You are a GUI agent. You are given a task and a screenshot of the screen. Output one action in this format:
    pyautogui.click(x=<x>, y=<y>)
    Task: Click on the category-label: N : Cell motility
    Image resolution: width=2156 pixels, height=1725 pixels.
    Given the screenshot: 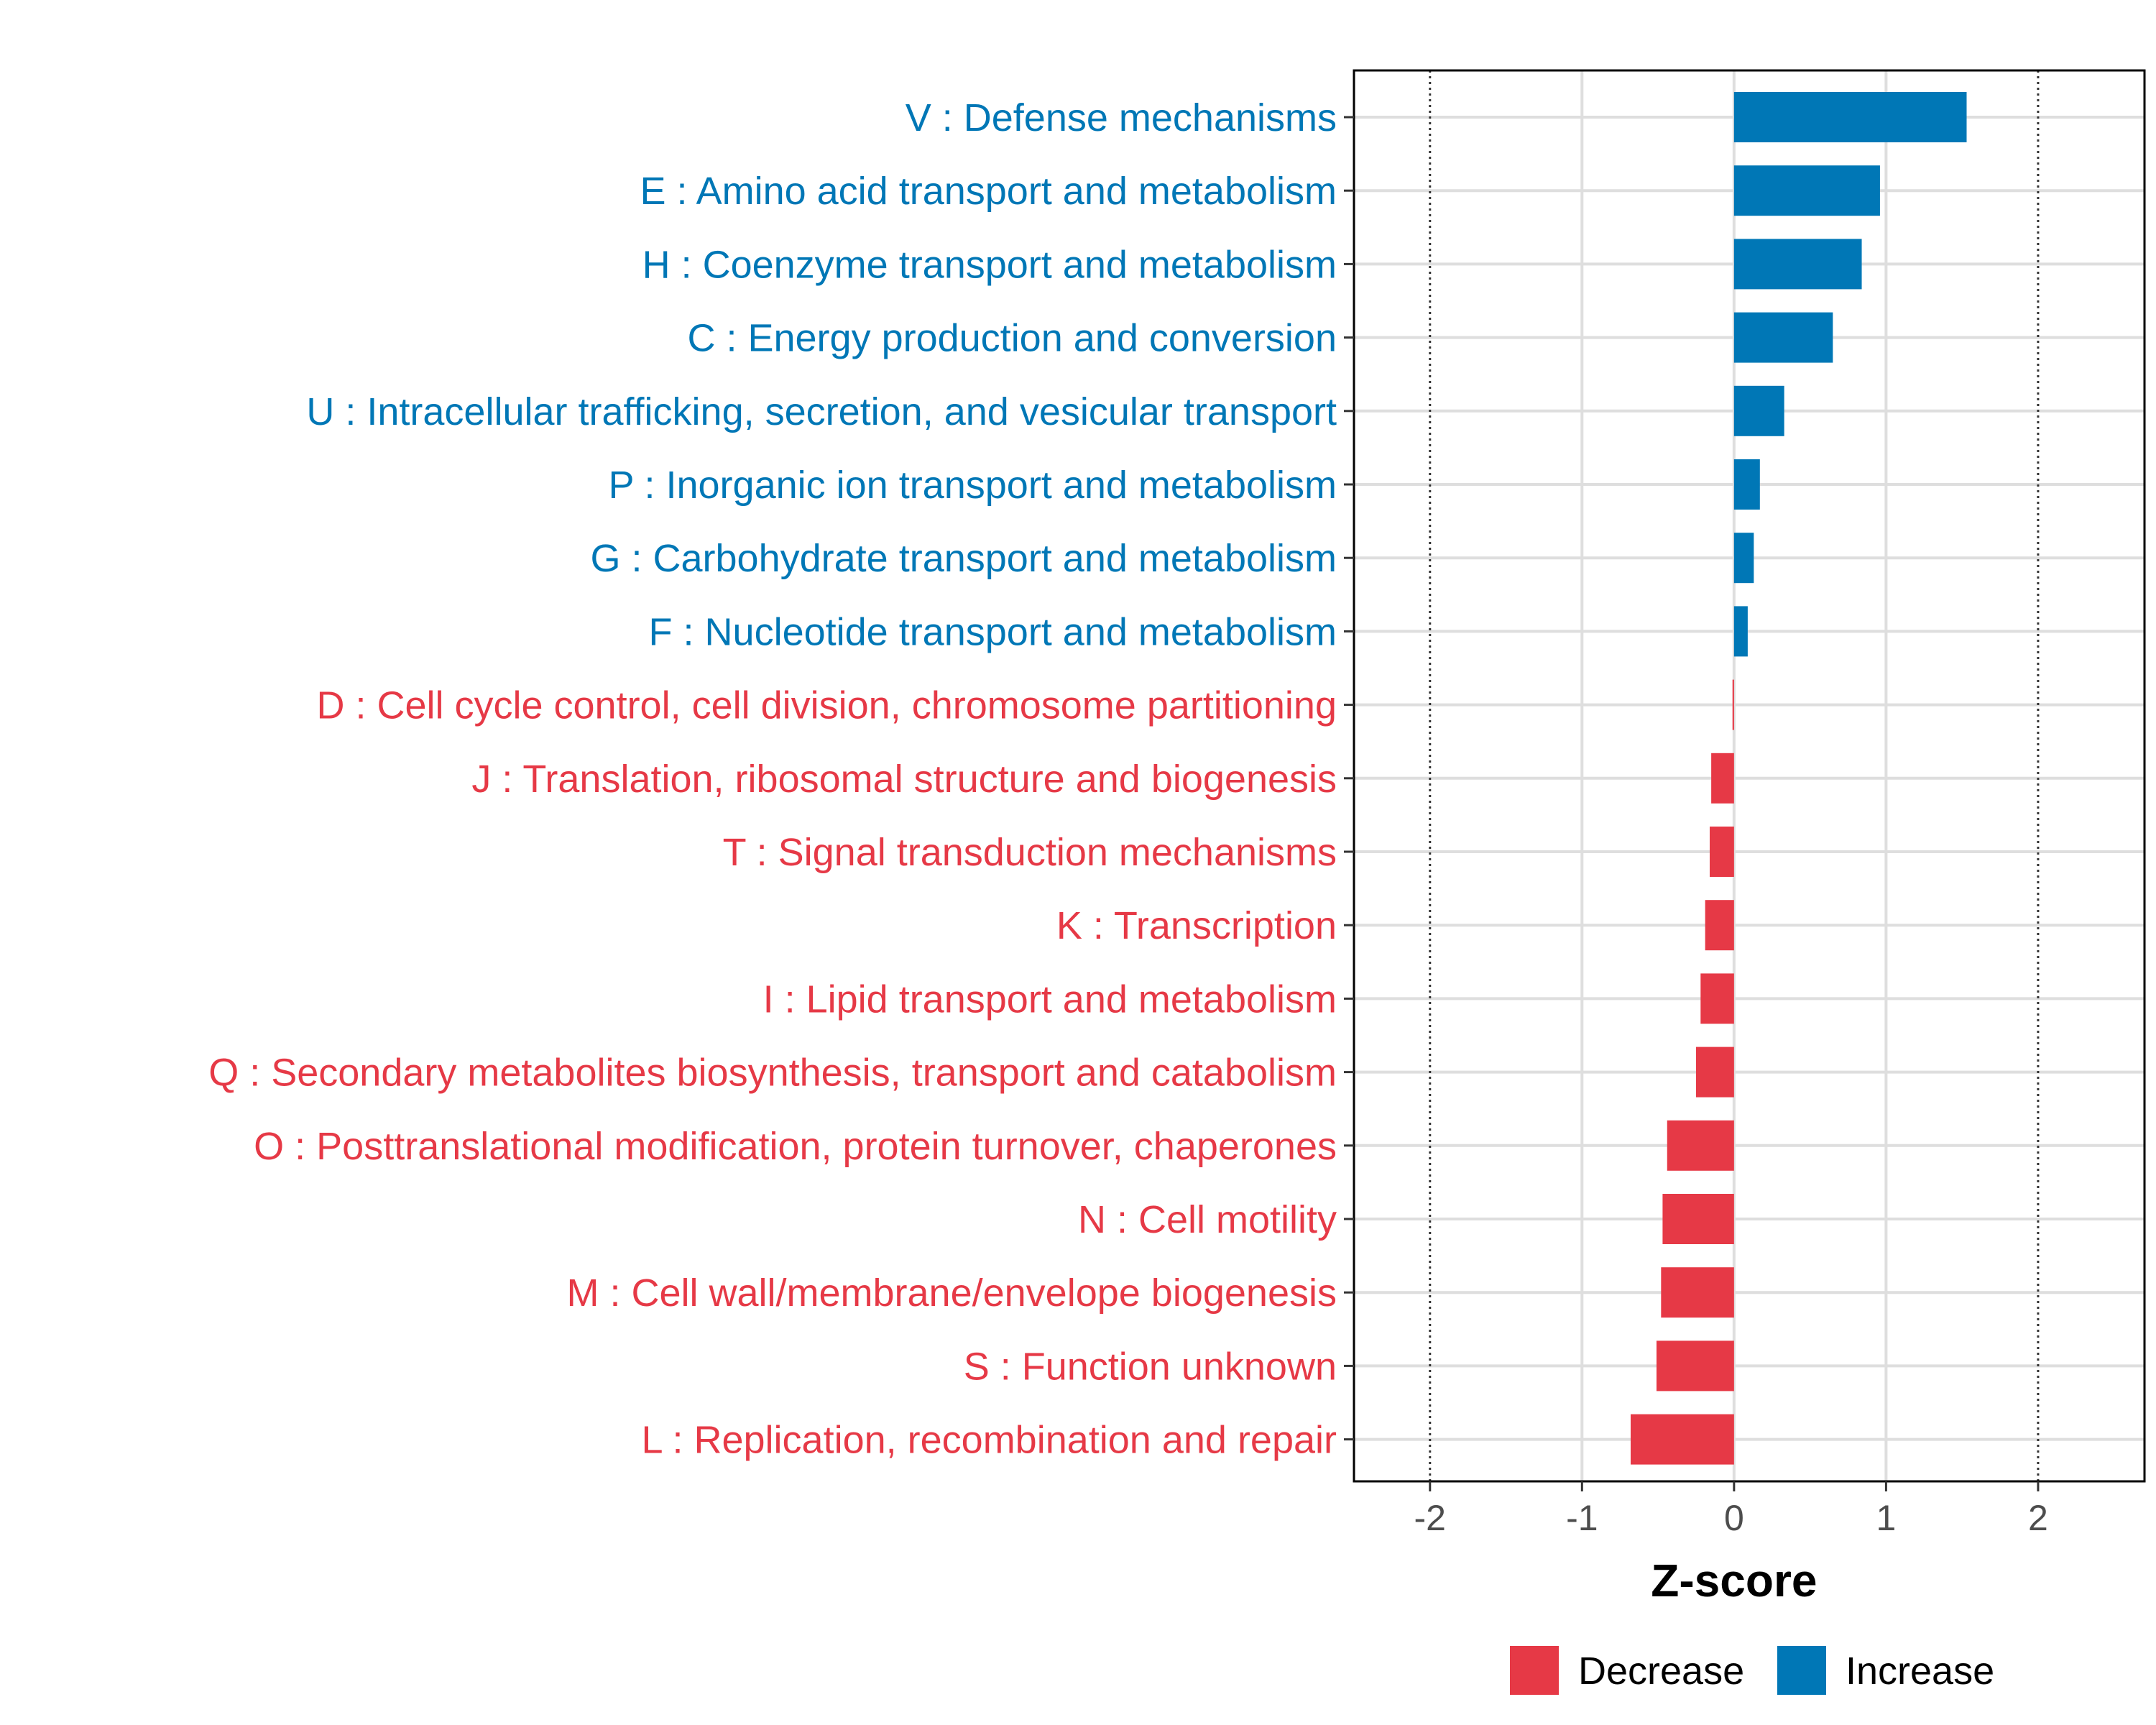 What is the action you would take?
    pyautogui.click(x=1207, y=1219)
    